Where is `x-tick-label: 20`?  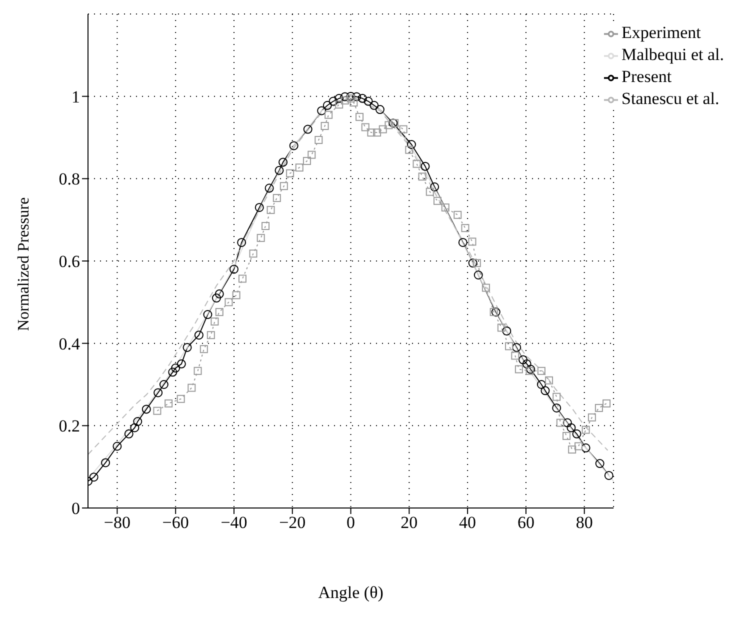 x-tick-label: 20 is located at coordinates (409, 522).